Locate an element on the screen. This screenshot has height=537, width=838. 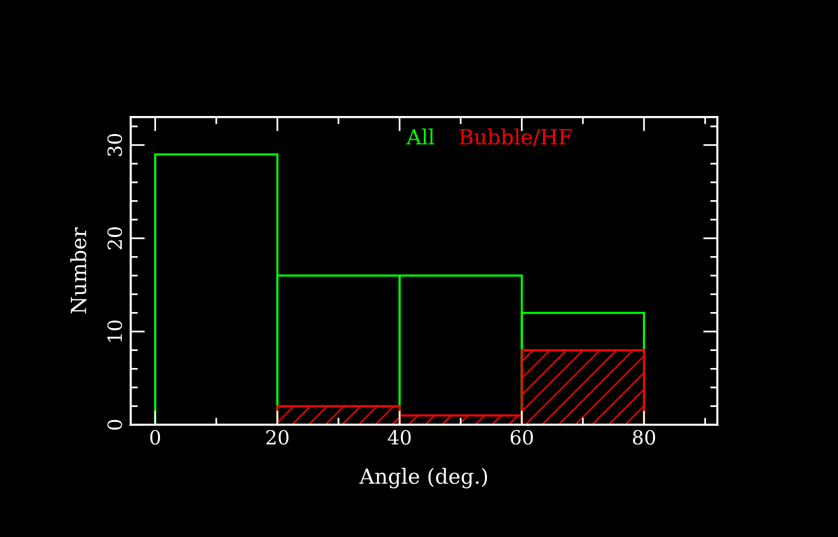
x-axis-title: Angle (deg.) is located at coordinates (423, 478).